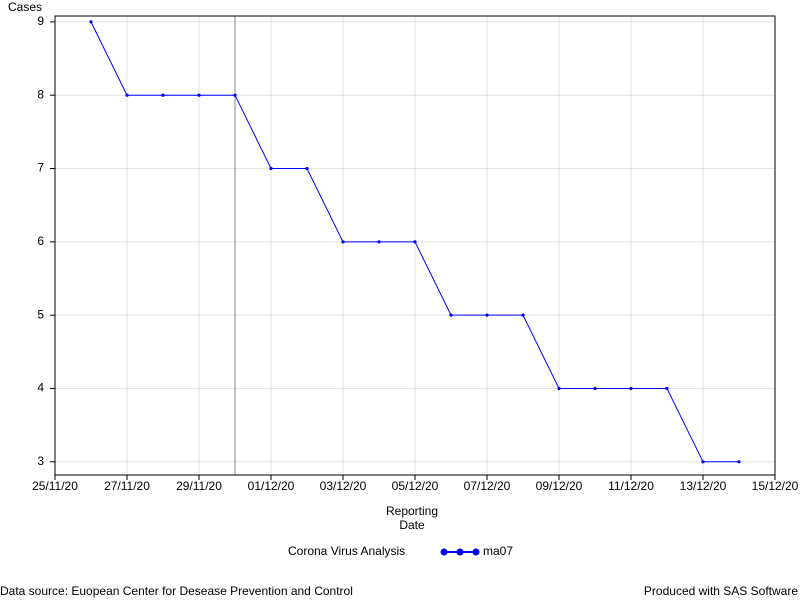  Describe the element at coordinates (199, 486) in the screenshot. I see `x-tick-label: 29/11/20` at that location.